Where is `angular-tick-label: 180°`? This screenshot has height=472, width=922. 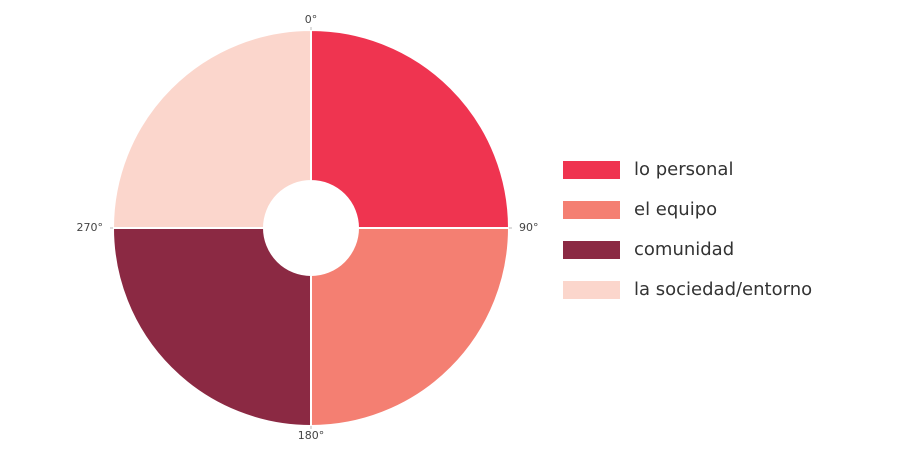 angular-tick-label: 180° is located at coordinates (311, 435).